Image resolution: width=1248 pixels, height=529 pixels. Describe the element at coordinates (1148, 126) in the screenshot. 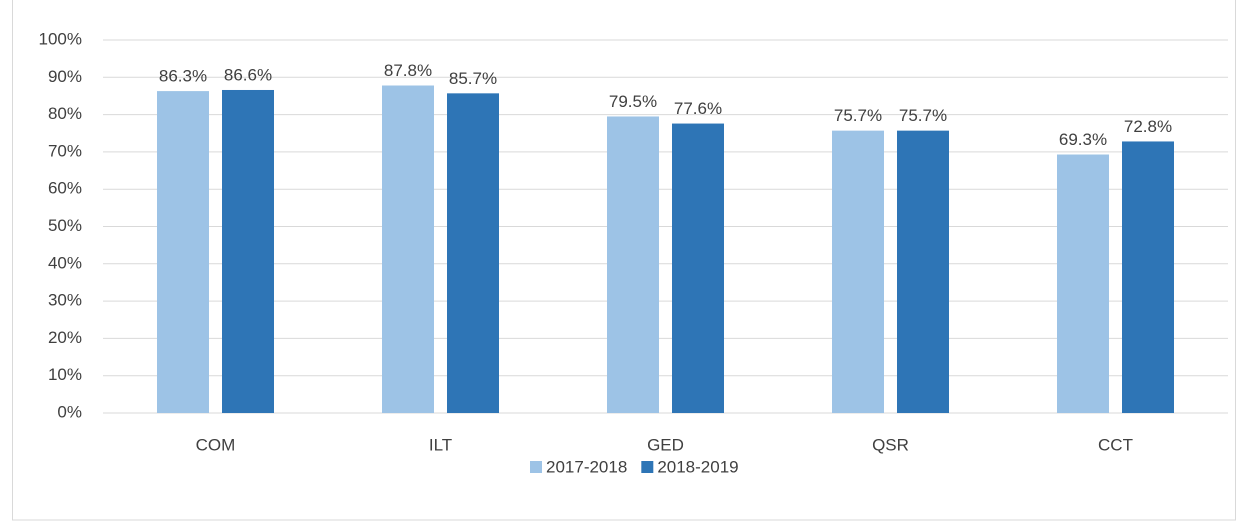

I see `data-label: 72.8%` at that location.